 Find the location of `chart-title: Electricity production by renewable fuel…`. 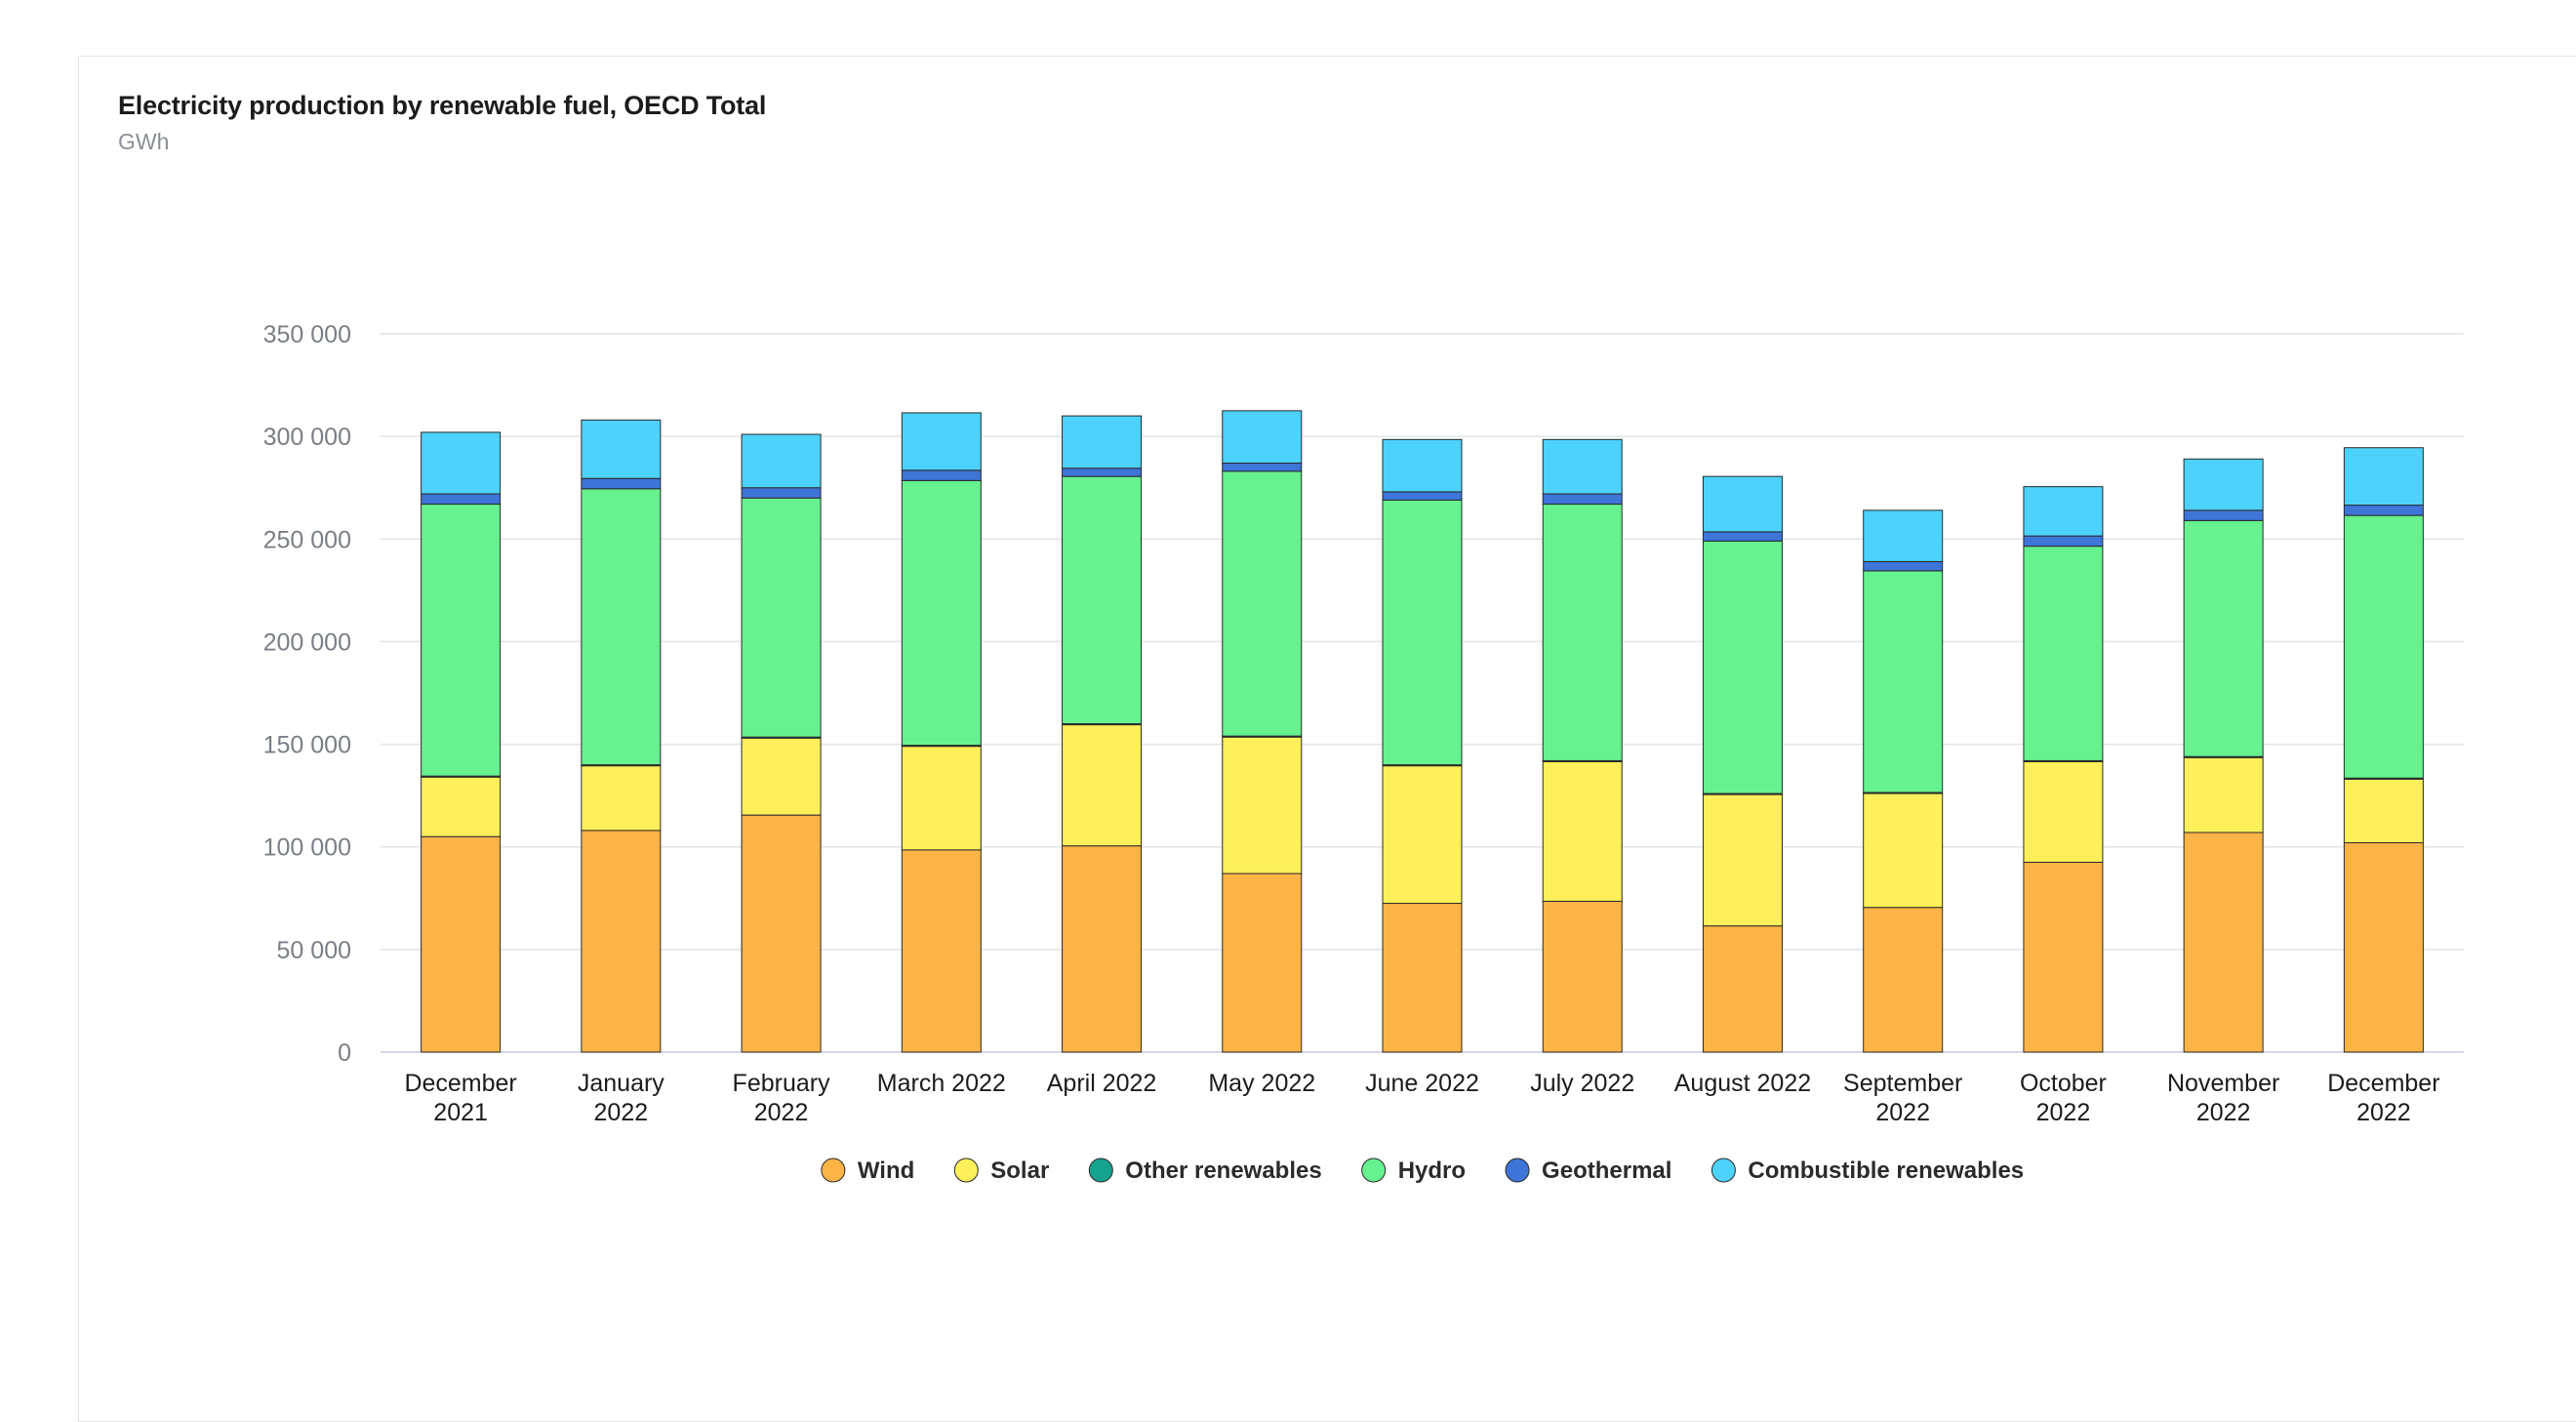

chart-title: Electricity production by renewable fuel… is located at coordinates (442, 106).